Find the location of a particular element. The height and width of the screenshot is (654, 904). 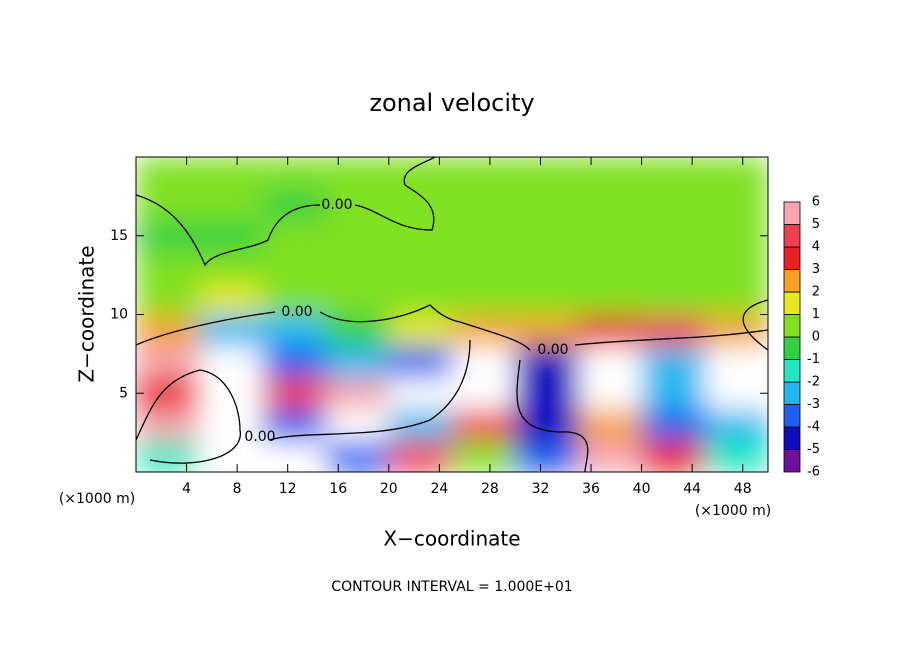

x-unit-right: (×1000 m) is located at coordinates (733, 511).